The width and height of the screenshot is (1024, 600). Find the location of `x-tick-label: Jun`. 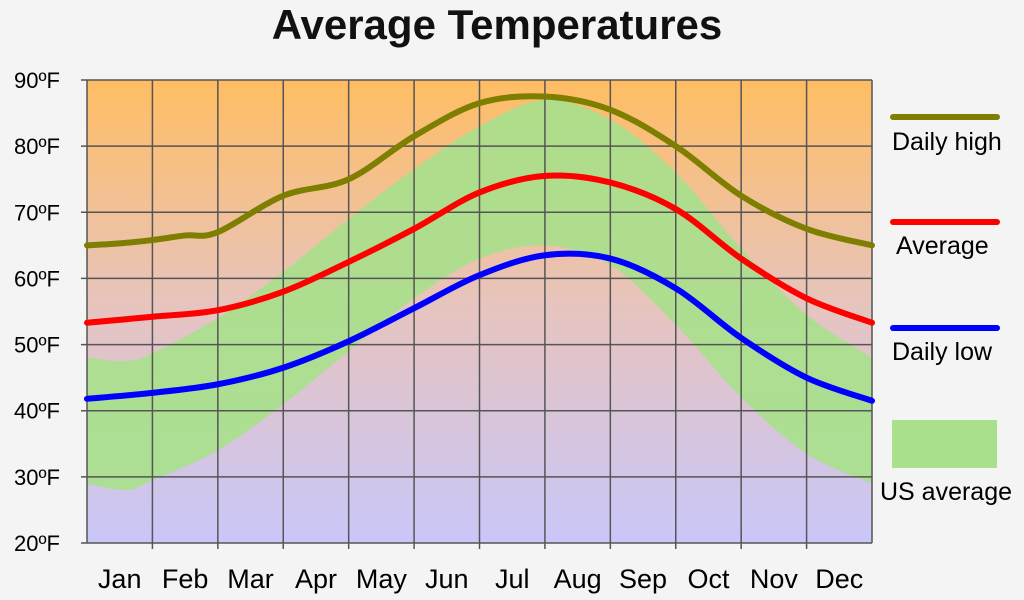

x-tick-label: Jun is located at coordinates (447, 579).